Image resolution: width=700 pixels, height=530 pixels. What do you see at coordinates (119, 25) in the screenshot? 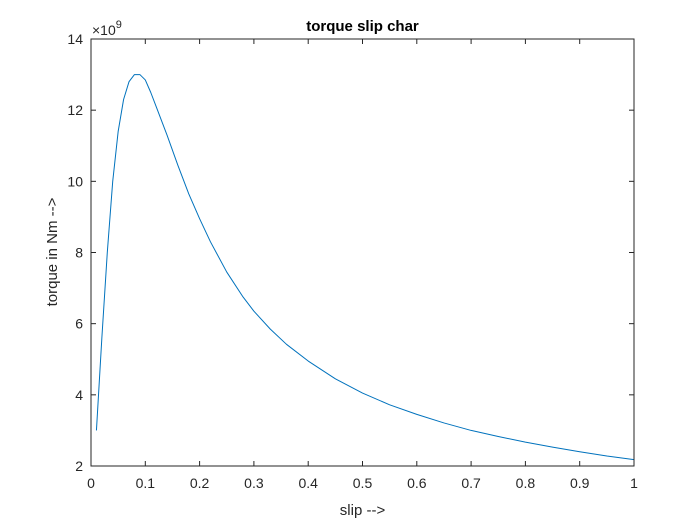
I see `y-exponent-power: 9` at bounding box center [119, 25].